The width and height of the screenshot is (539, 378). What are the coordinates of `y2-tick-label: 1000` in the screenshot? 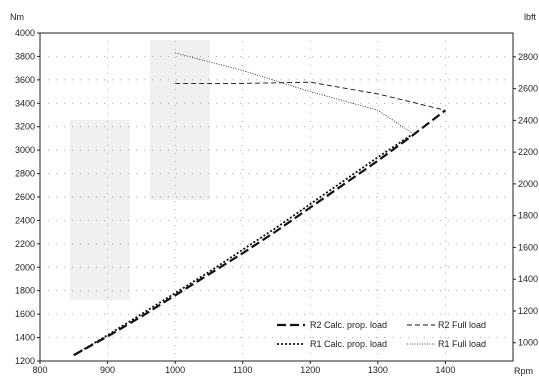 It's located at (528, 343).